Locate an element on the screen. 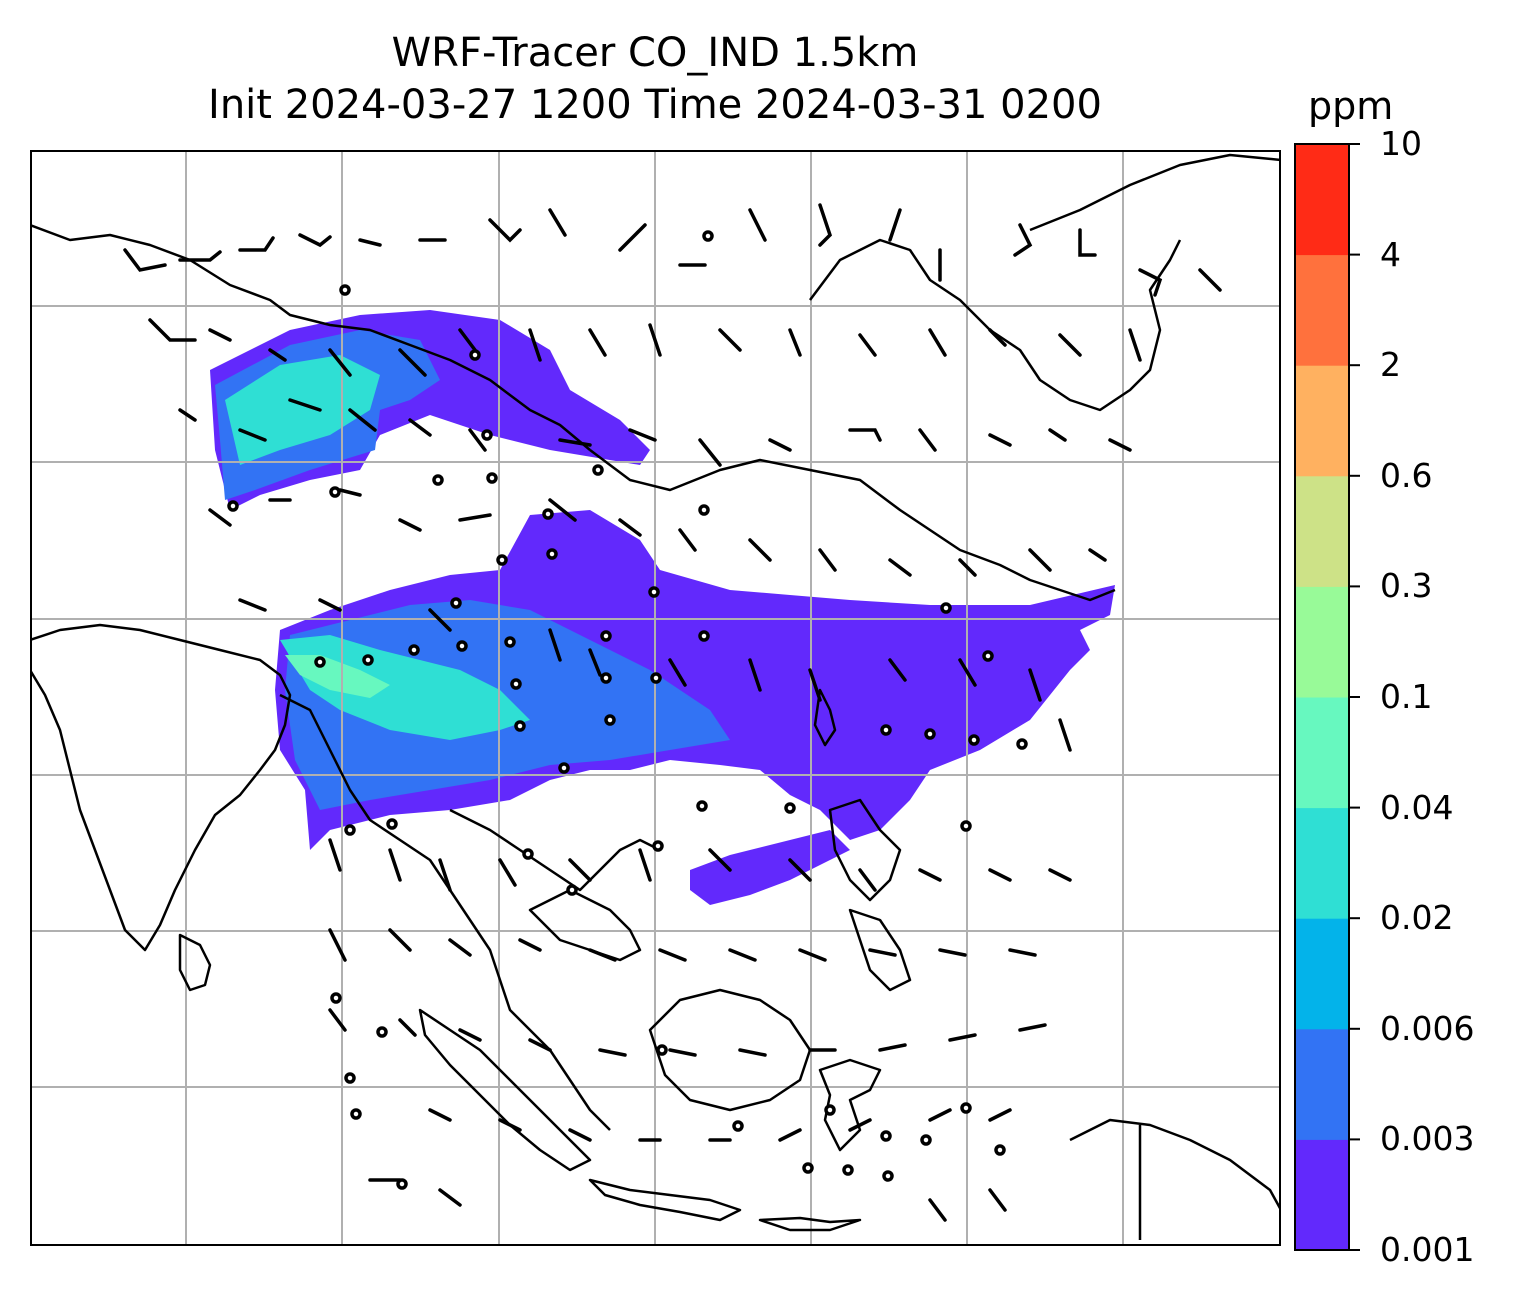 The image size is (1528, 1306). colorbar-tick-label: 10 is located at coordinates (1401, 143).